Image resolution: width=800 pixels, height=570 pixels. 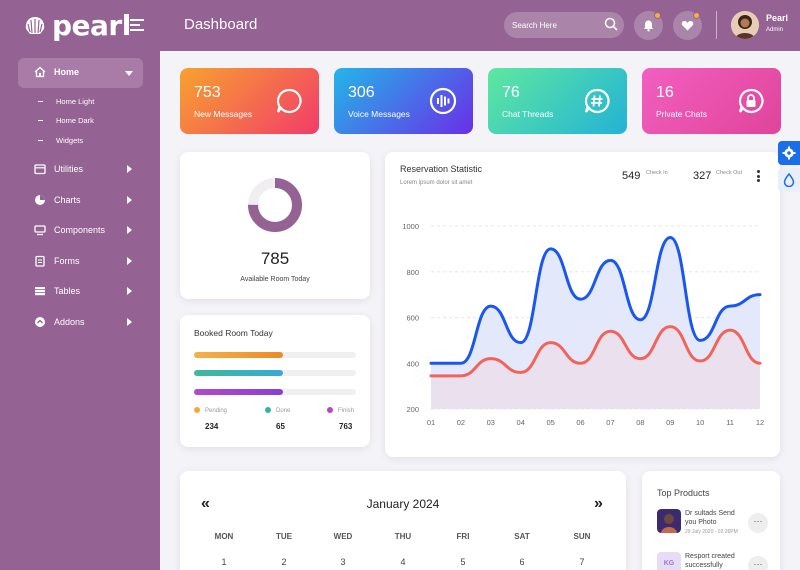 I want to click on sidebar-subitem-label: Home Light, so click(x=75, y=101).